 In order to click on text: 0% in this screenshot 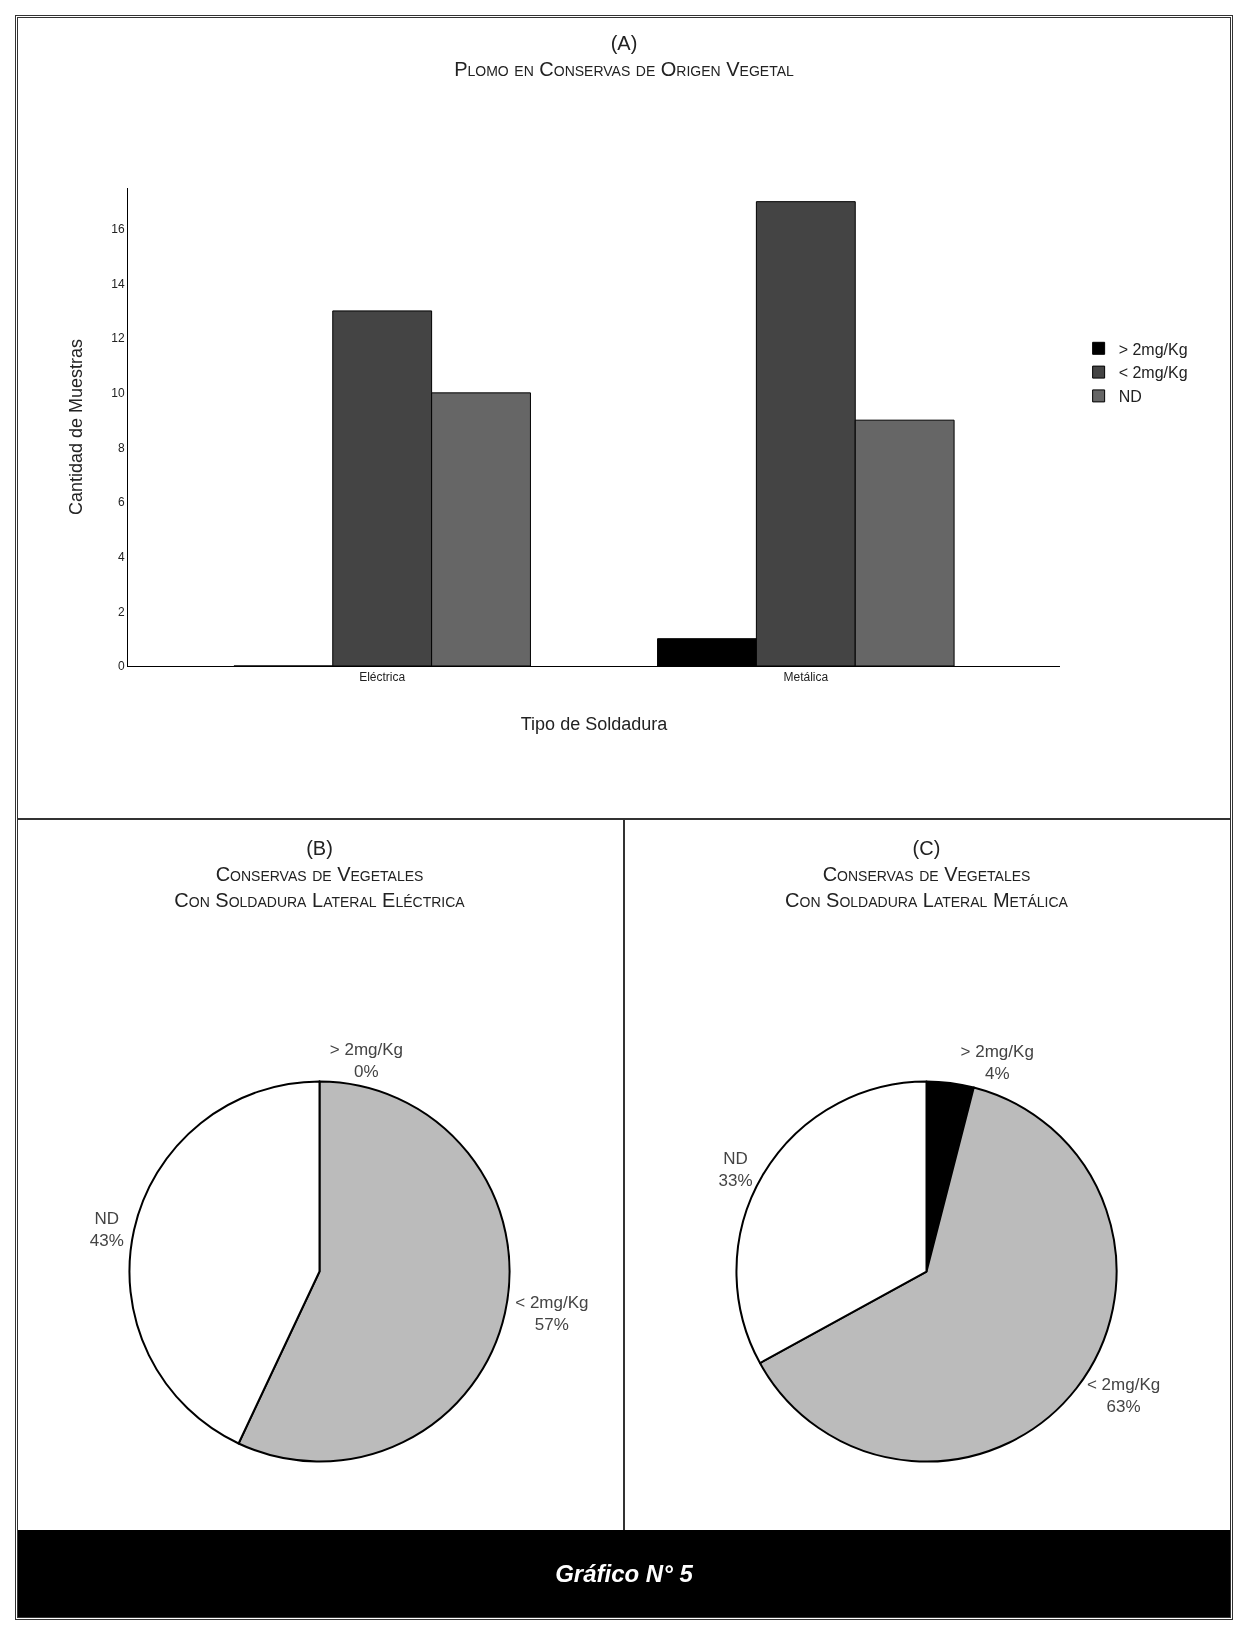, I will do `click(366, 1072)`.